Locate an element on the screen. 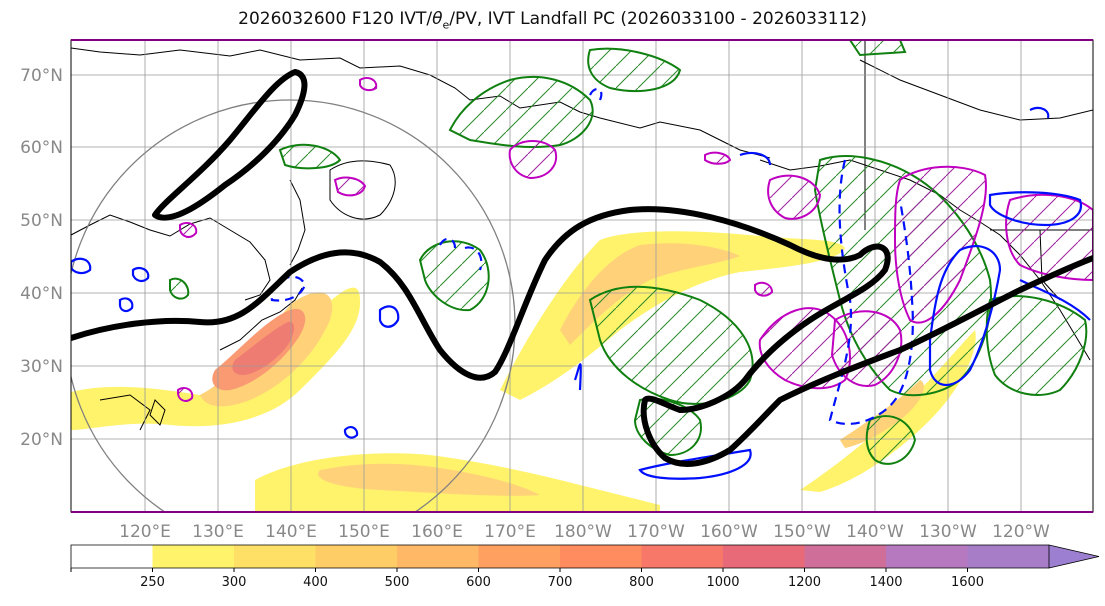 The image size is (1105, 606). lon-label: 170°W is located at coordinates (656, 532).